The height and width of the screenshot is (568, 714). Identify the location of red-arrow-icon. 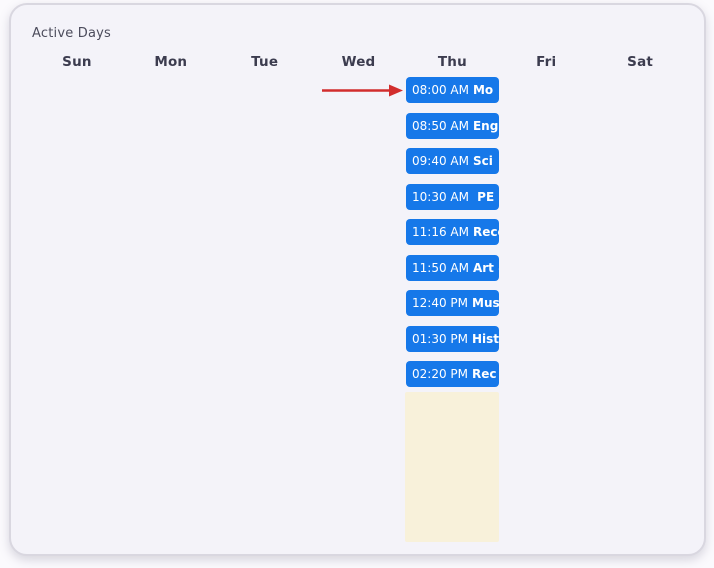
(362, 90).